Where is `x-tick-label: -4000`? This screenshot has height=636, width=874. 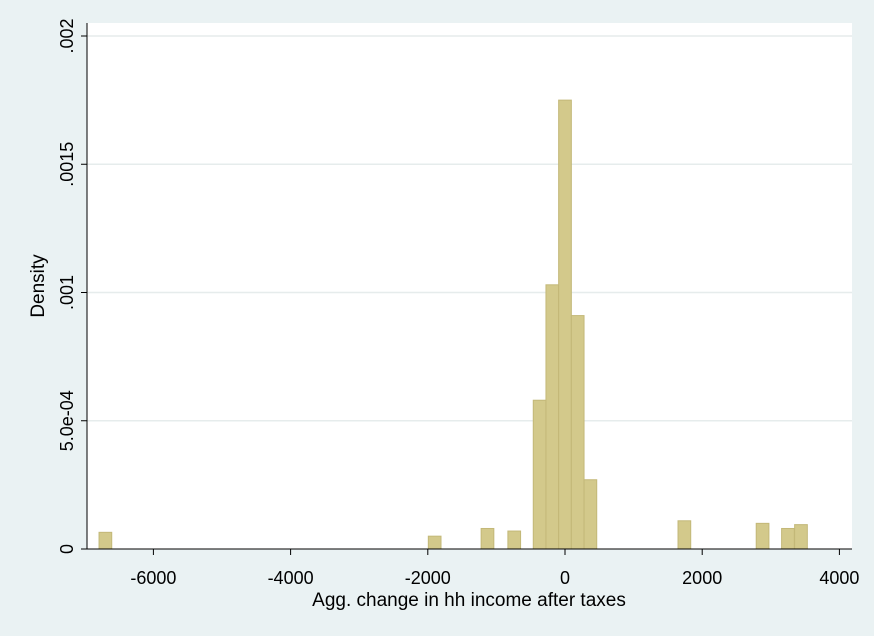 x-tick-label: -4000 is located at coordinates (291, 578).